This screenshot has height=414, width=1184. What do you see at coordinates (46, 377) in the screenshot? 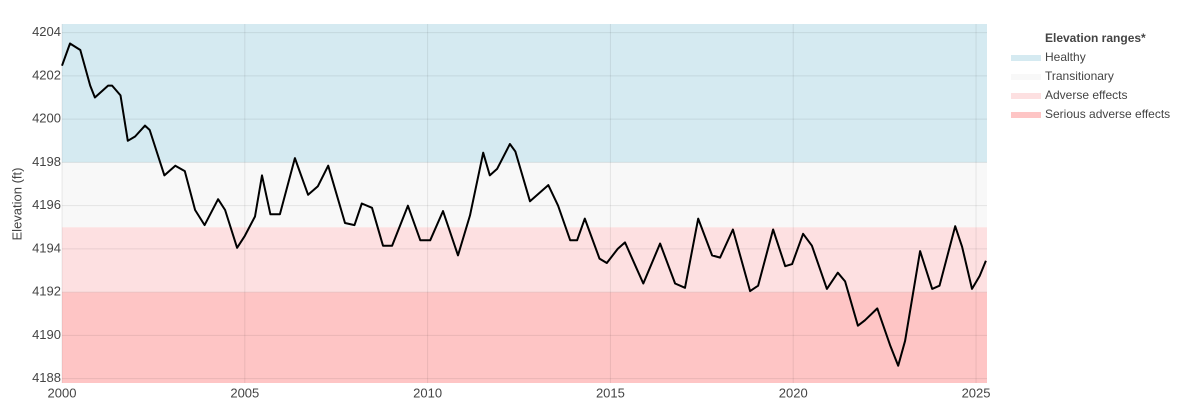
I see `y-tick-label: 4188` at bounding box center [46, 377].